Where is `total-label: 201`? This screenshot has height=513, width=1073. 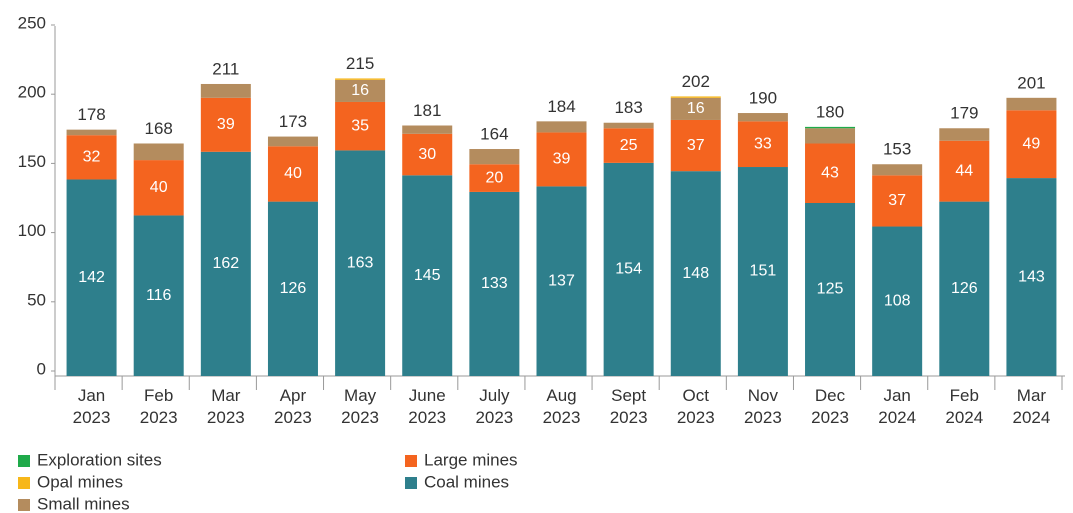 total-label: 201 is located at coordinates (1031, 82).